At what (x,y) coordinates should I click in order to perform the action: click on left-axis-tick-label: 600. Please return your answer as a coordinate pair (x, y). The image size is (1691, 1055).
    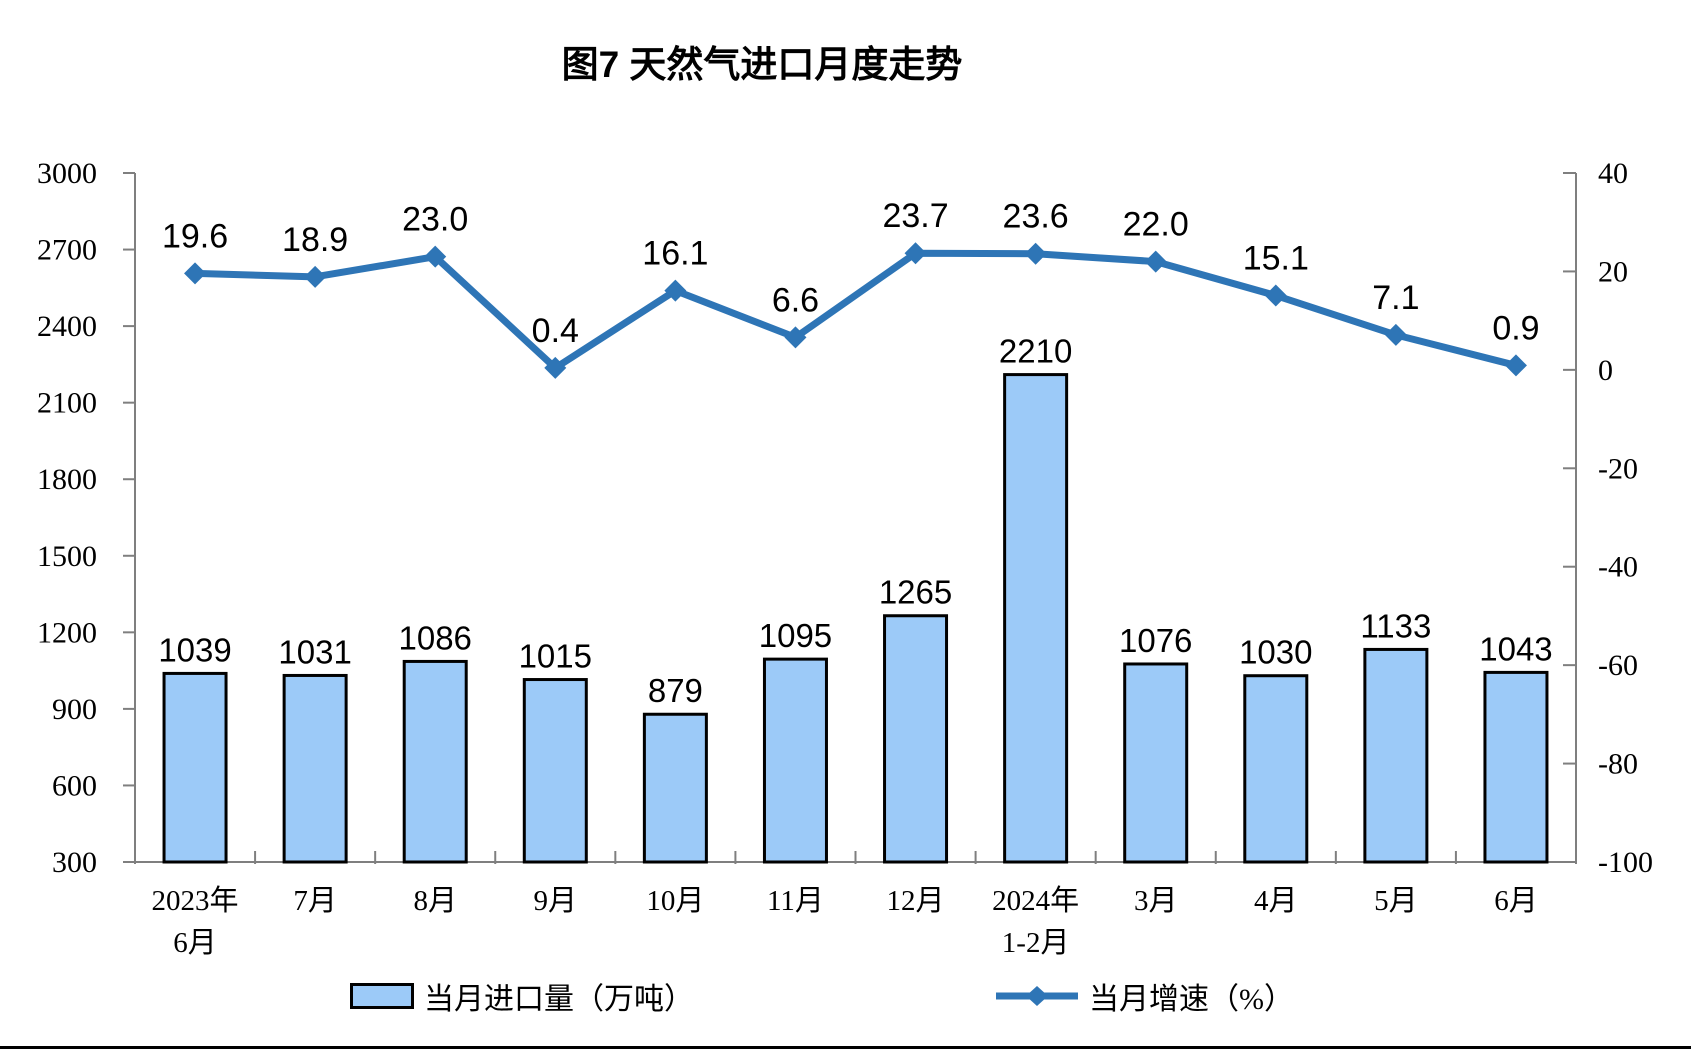
    Looking at the image, I should click on (74, 785).